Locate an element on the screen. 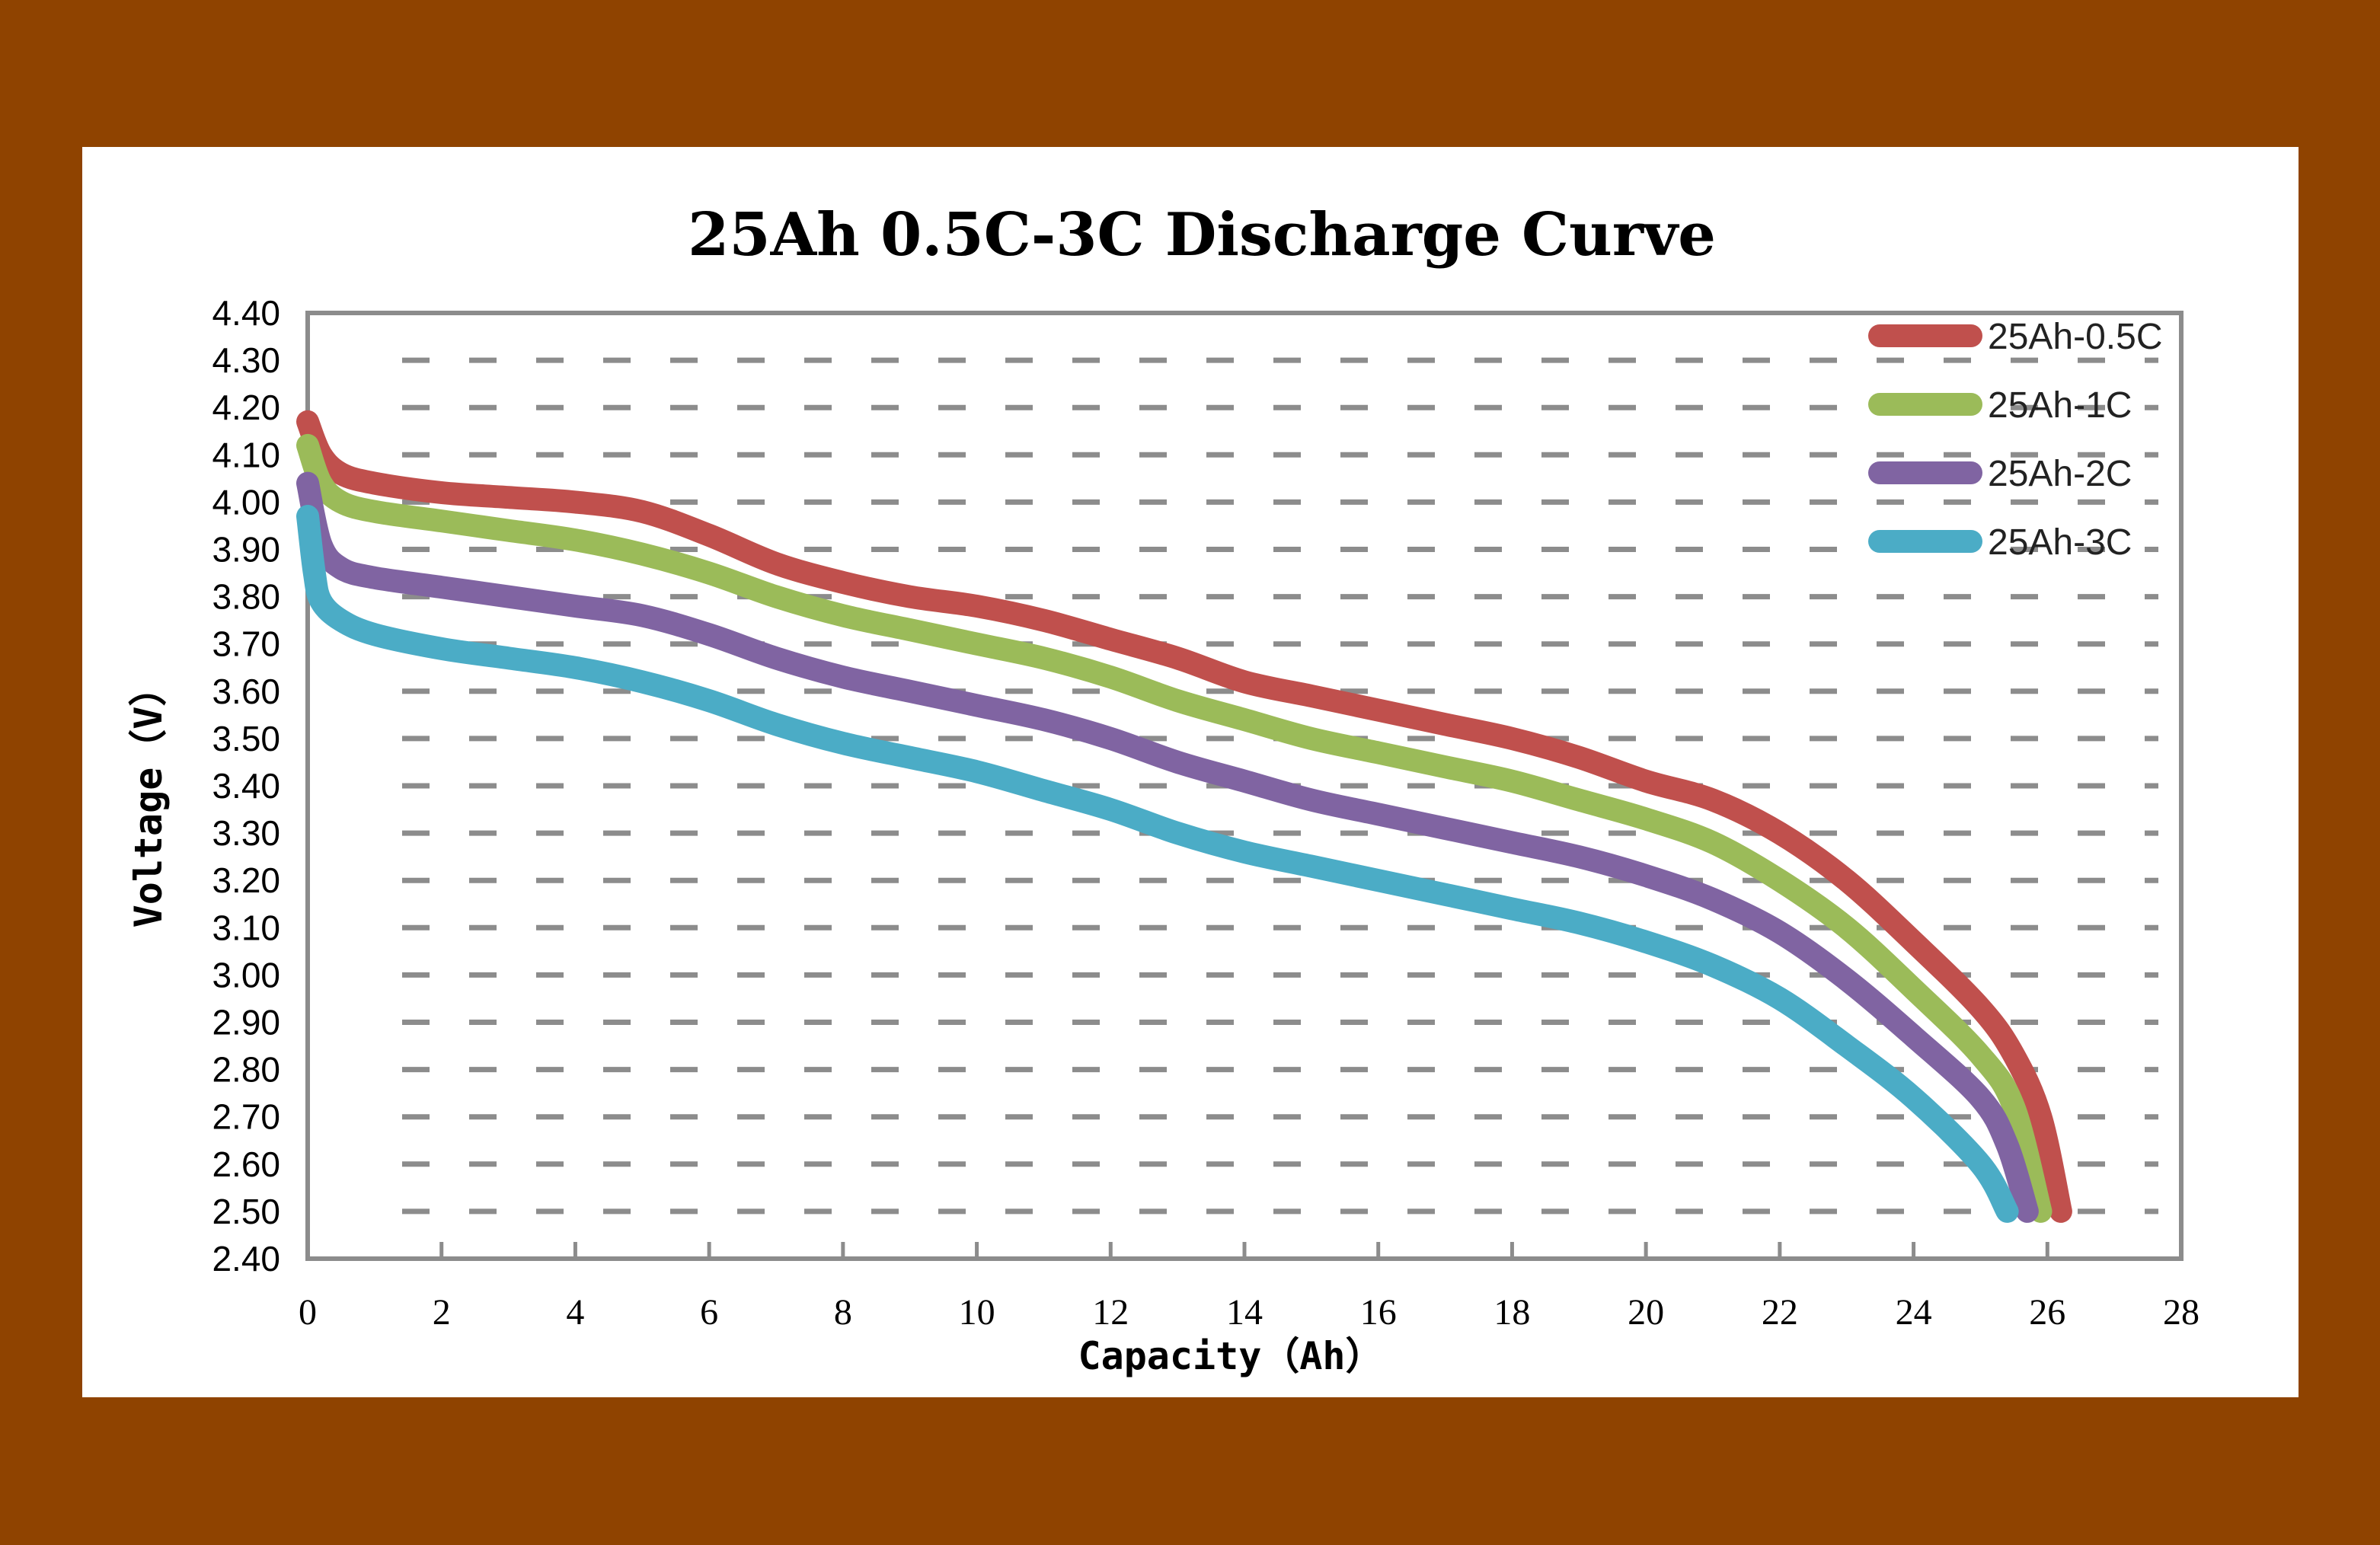  x-tick-label: 24 is located at coordinates (1914, 1312).